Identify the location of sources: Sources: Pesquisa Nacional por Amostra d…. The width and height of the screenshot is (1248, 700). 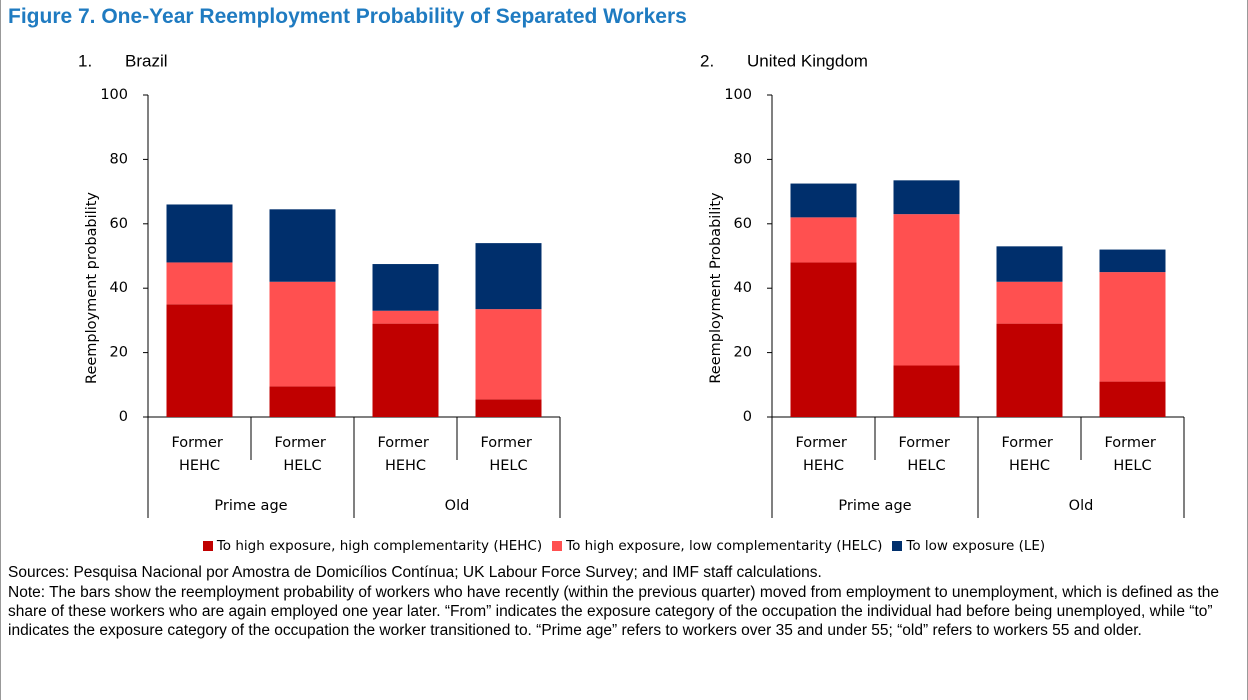
(415, 572).